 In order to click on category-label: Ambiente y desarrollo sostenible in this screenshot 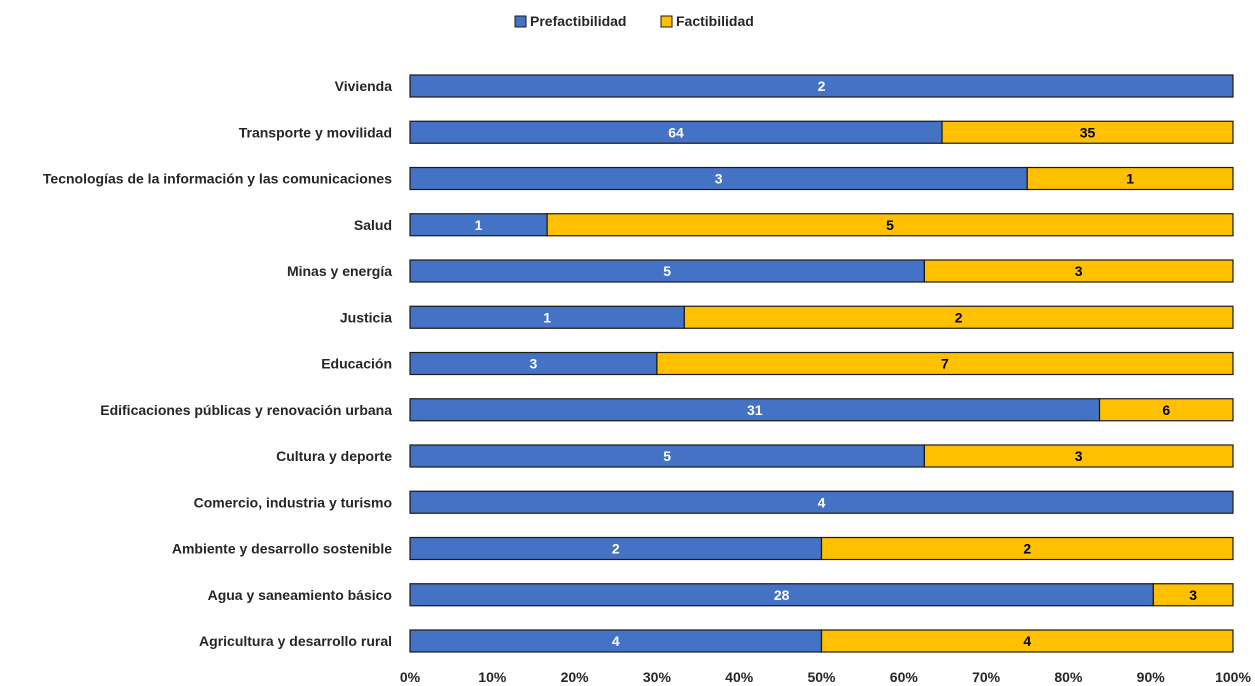, I will do `click(282, 549)`.